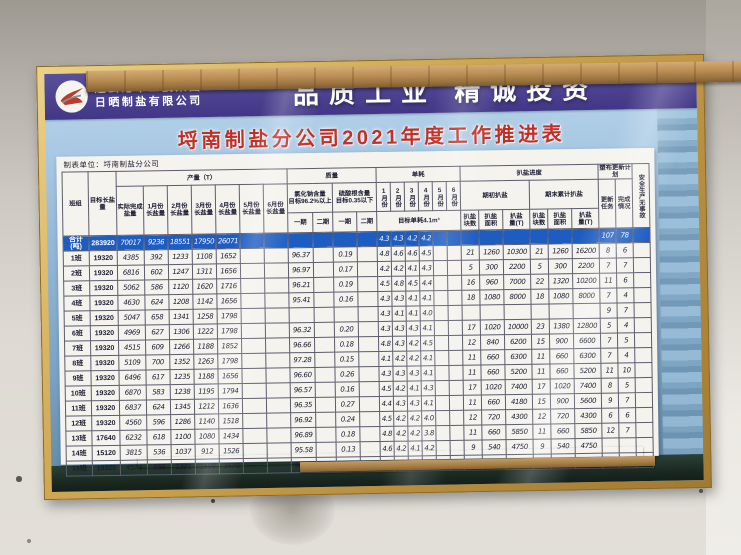 This screenshot has width=741, height=555. What do you see at coordinates (206, 377) in the screenshot?
I see `cell: 1188` at bounding box center [206, 377].